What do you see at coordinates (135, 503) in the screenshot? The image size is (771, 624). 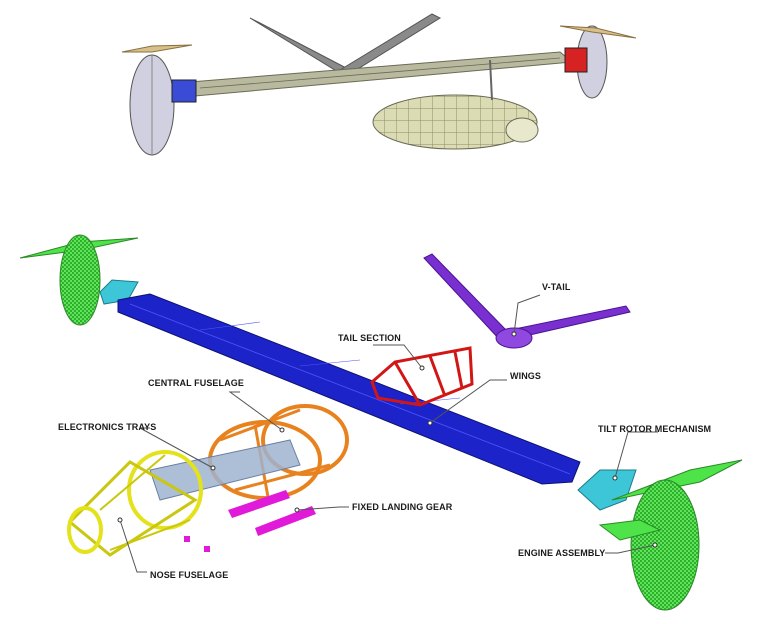 I see `nose-fuselage-part` at bounding box center [135, 503].